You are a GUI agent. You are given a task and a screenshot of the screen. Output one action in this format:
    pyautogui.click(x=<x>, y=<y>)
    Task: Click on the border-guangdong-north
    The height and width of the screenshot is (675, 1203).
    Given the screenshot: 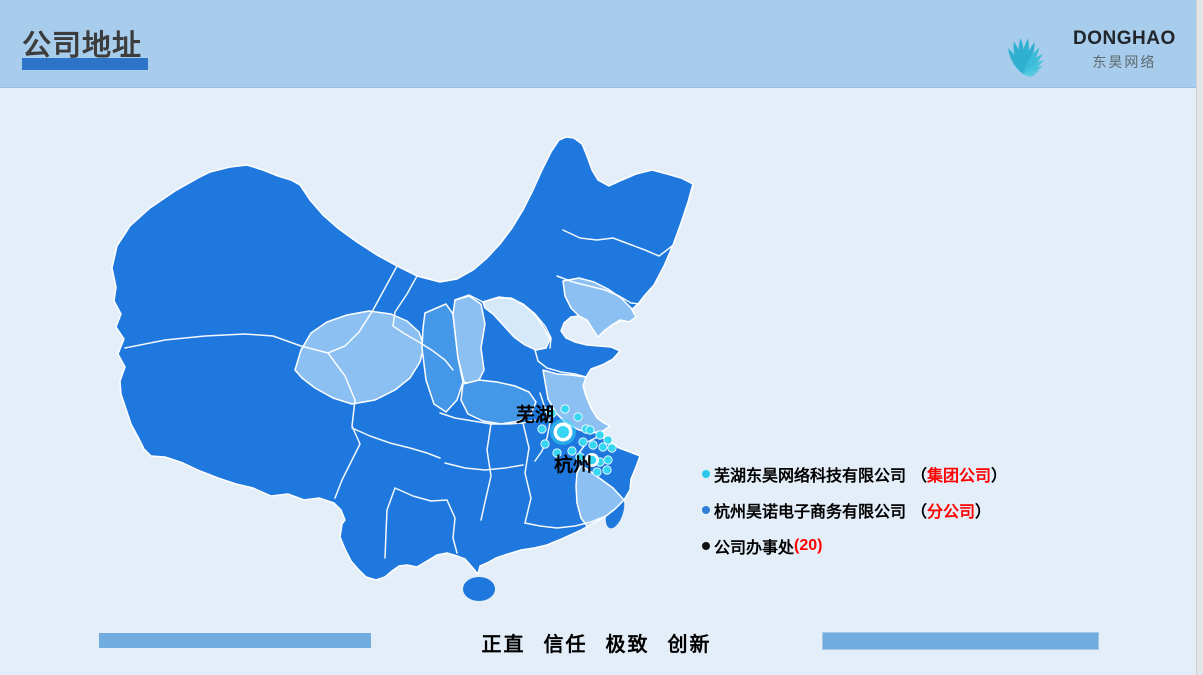 What is the action you would take?
    pyautogui.click(x=565, y=522)
    